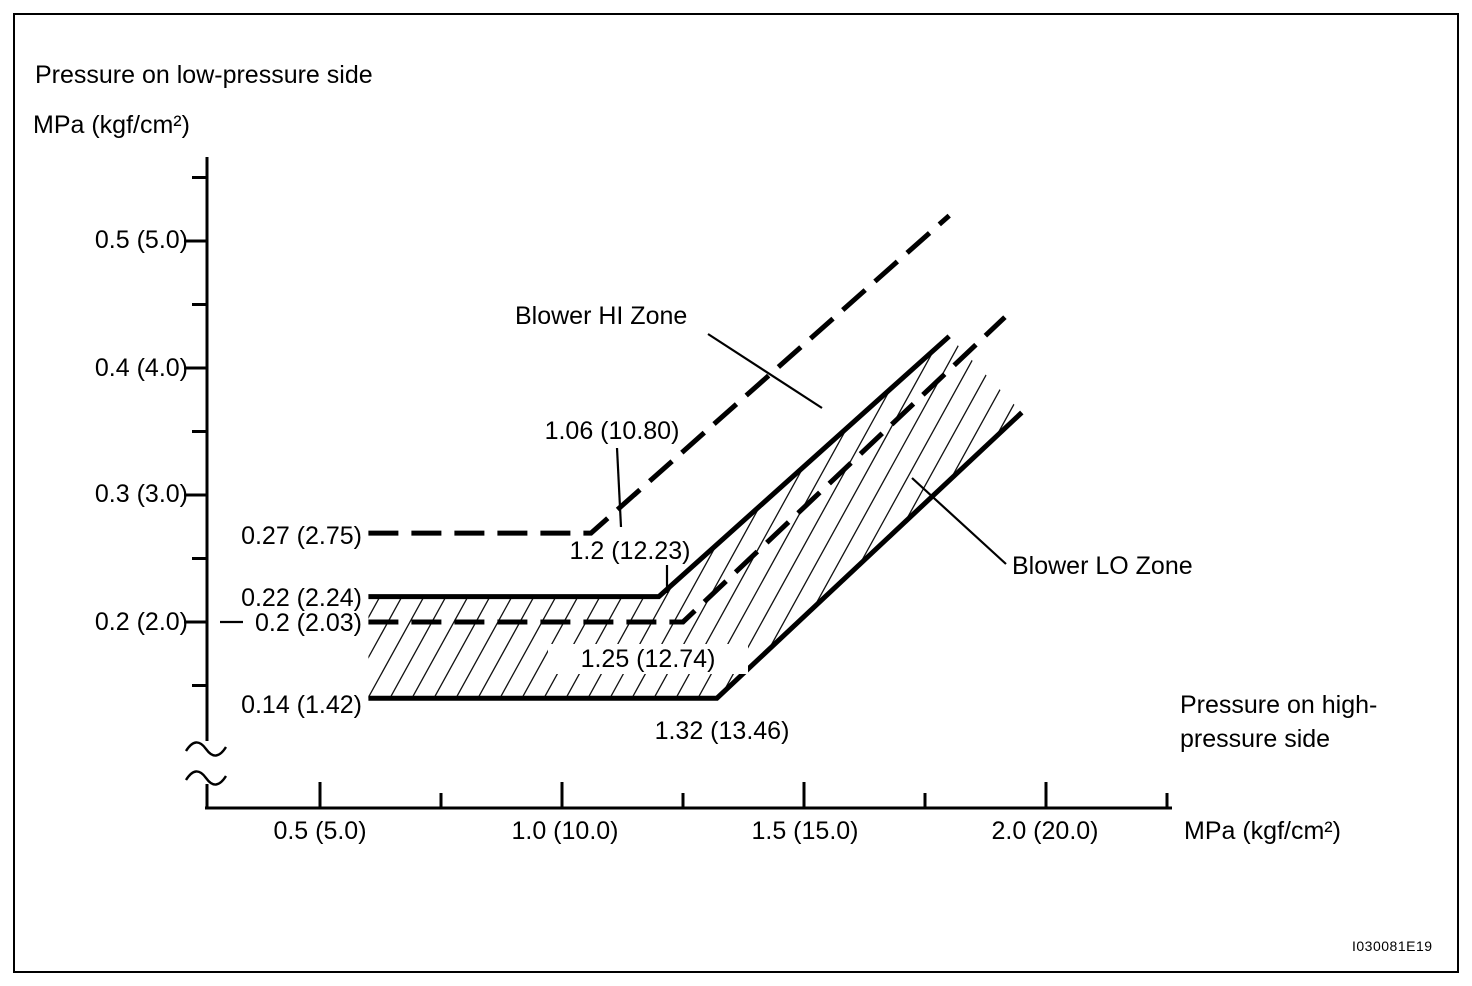  What do you see at coordinates (1255, 739) in the screenshot?
I see `x-axis-title-line2: pressure side` at bounding box center [1255, 739].